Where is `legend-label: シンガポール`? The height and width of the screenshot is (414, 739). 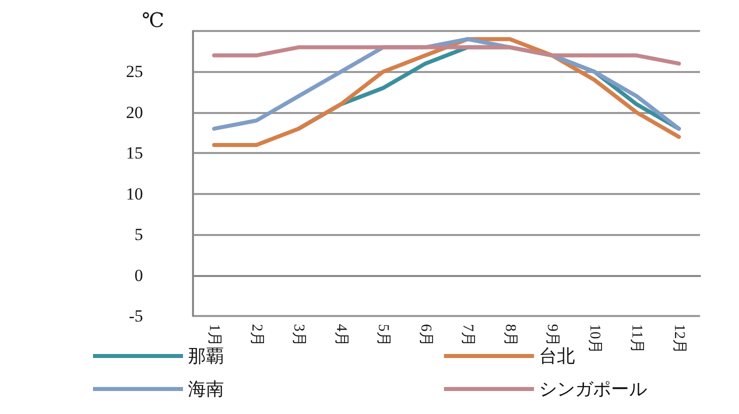
legend-label: シンガポール is located at coordinates (593, 389).